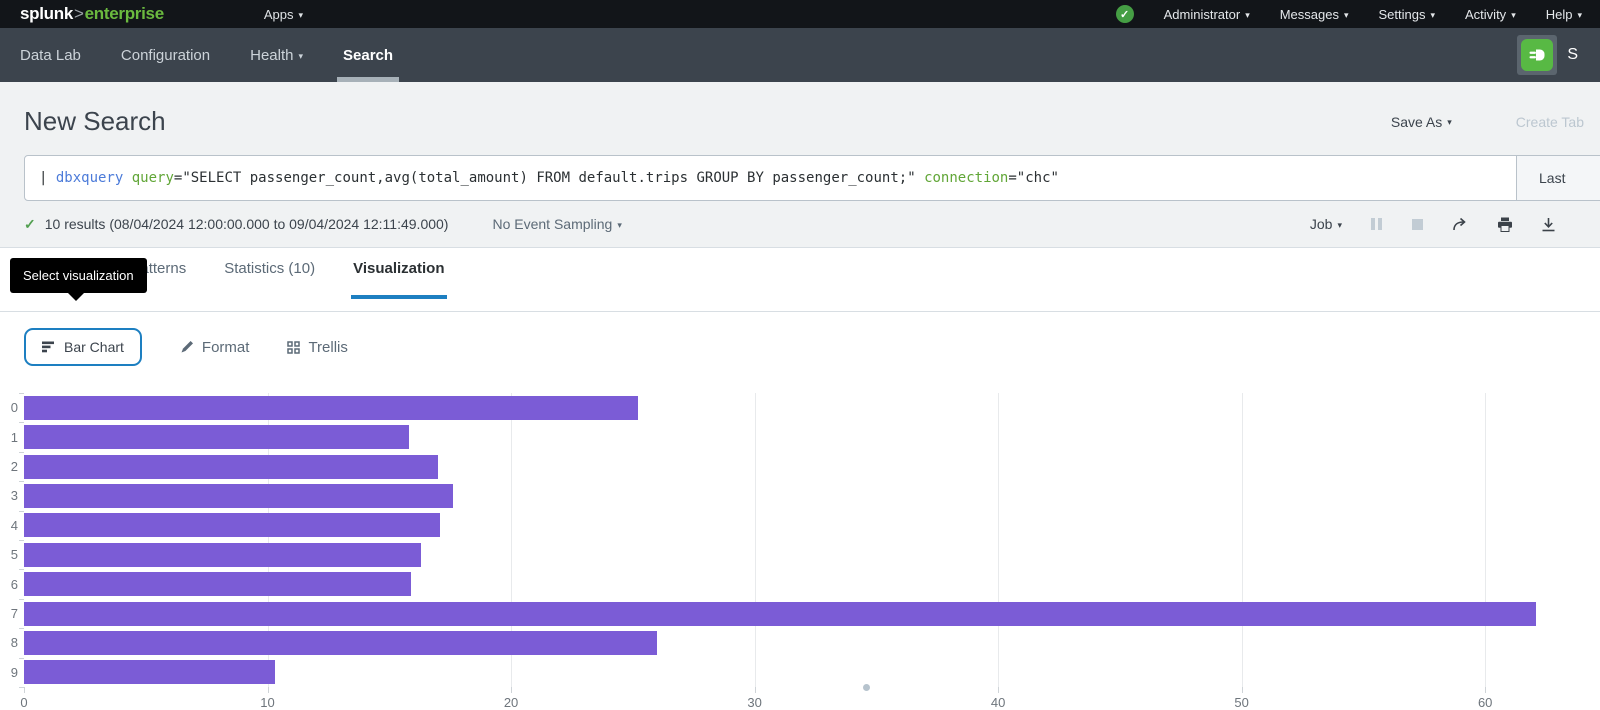  I want to click on menu-settings: Settings ▾, so click(1407, 14).